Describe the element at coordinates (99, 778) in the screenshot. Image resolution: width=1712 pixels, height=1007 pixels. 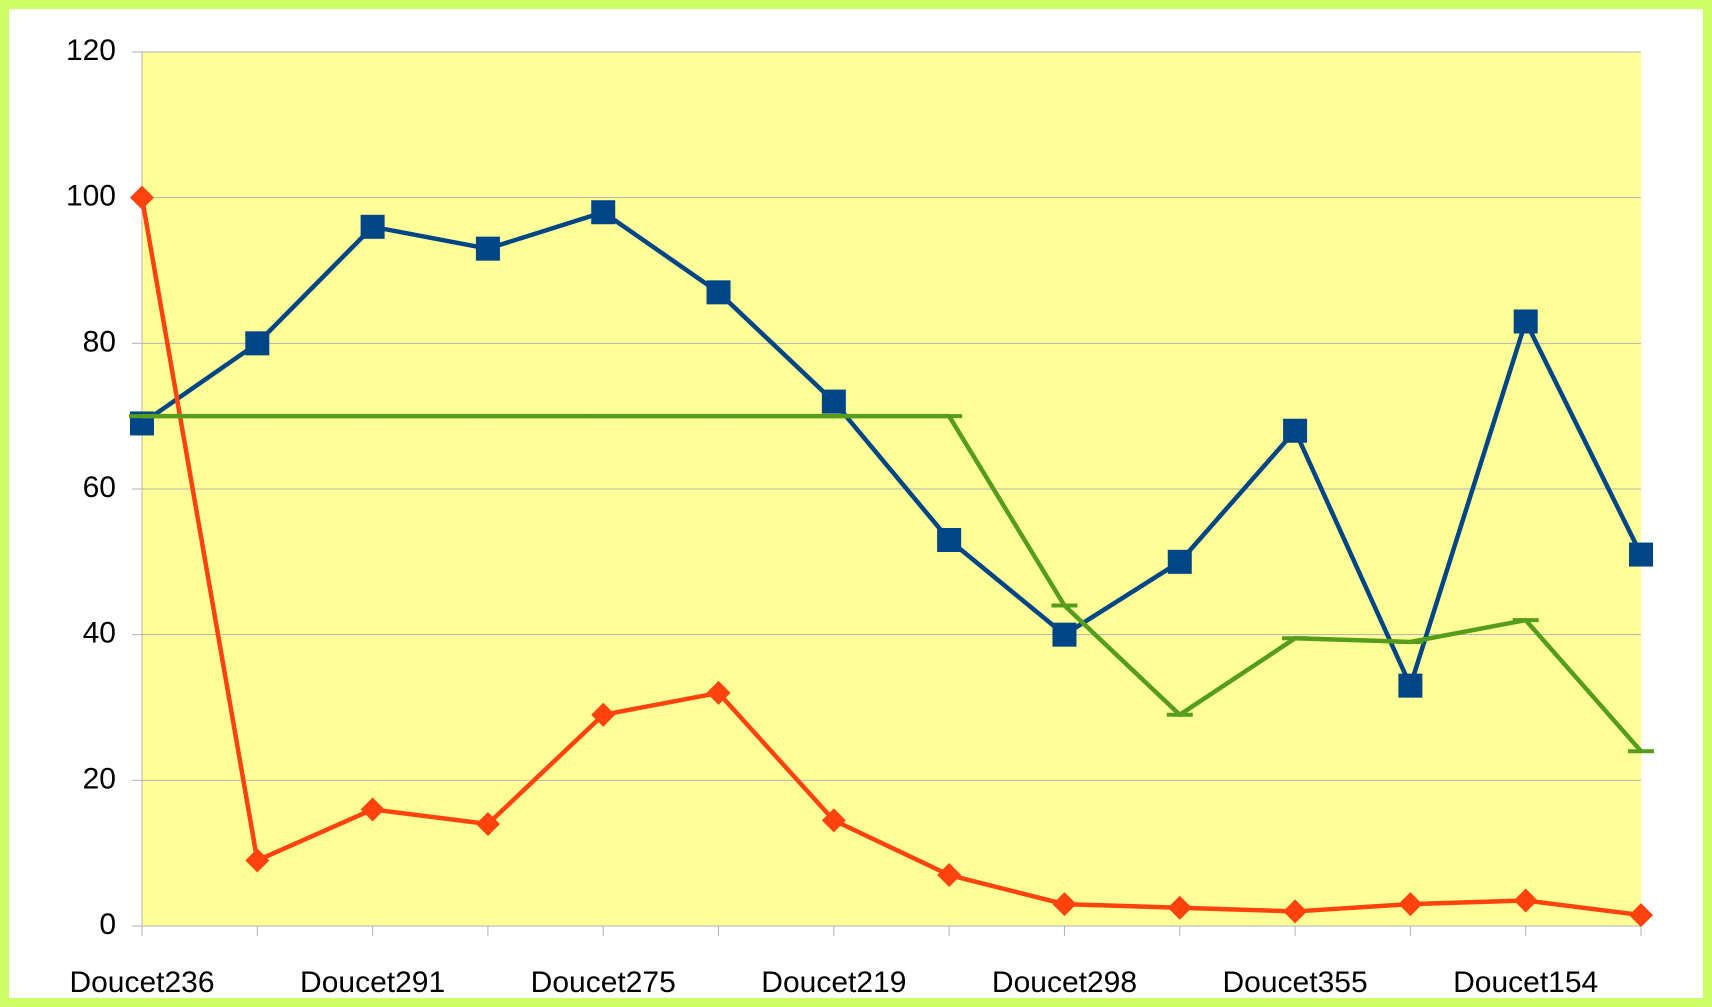
I see `y-tick-label: 20` at that location.